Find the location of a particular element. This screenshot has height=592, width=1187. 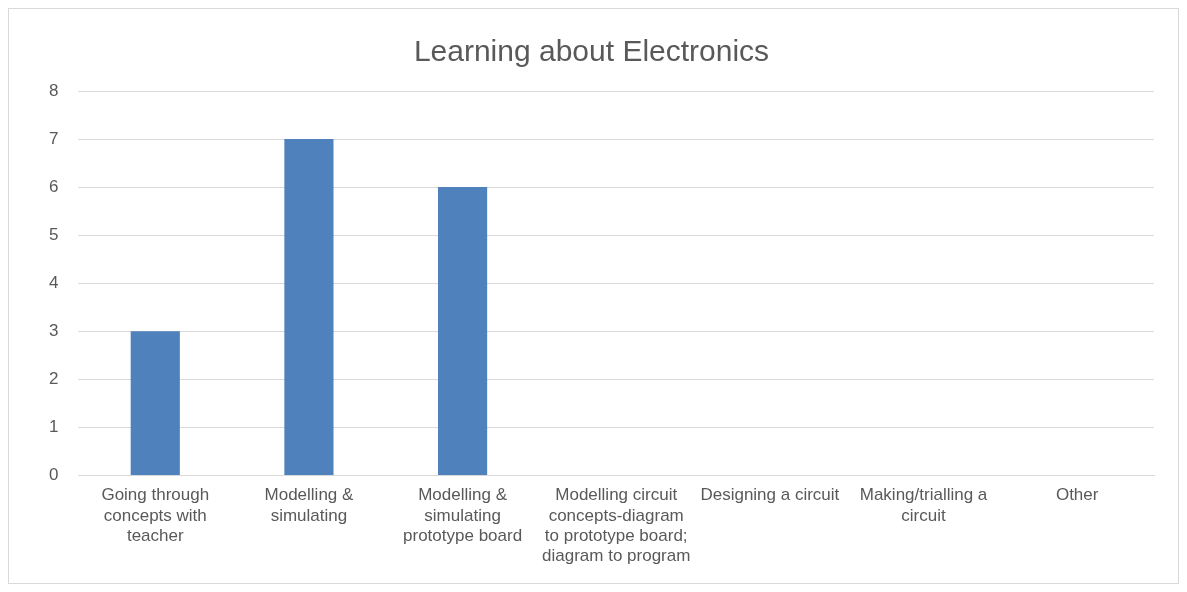

y-tick-label: 2 is located at coordinates (53, 378).